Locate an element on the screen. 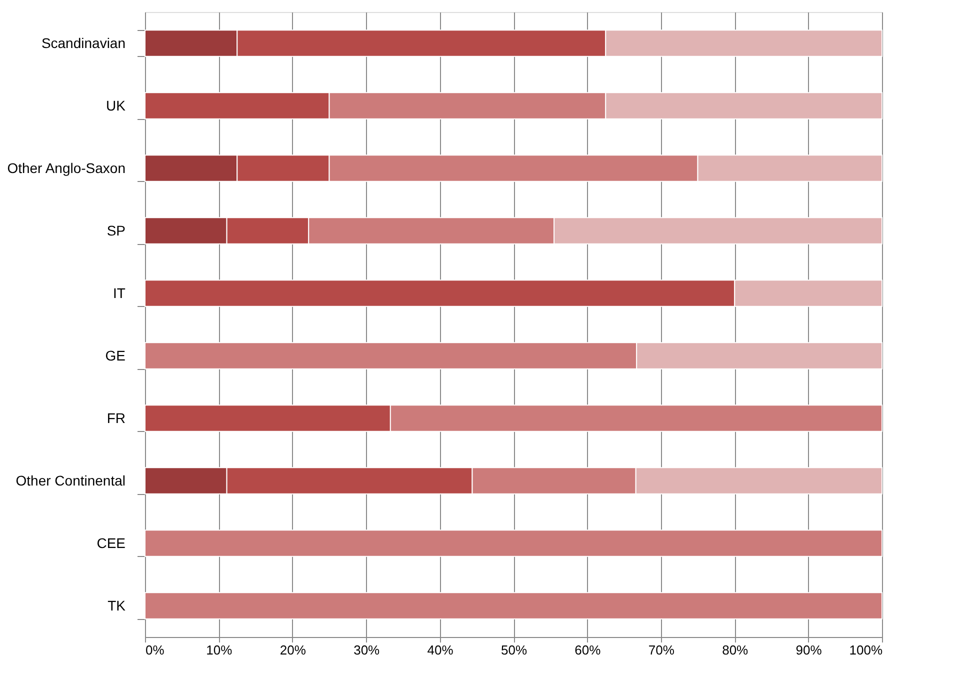 The width and height of the screenshot is (955, 690). x-tick-label: 20% is located at coordinates (293, 650).